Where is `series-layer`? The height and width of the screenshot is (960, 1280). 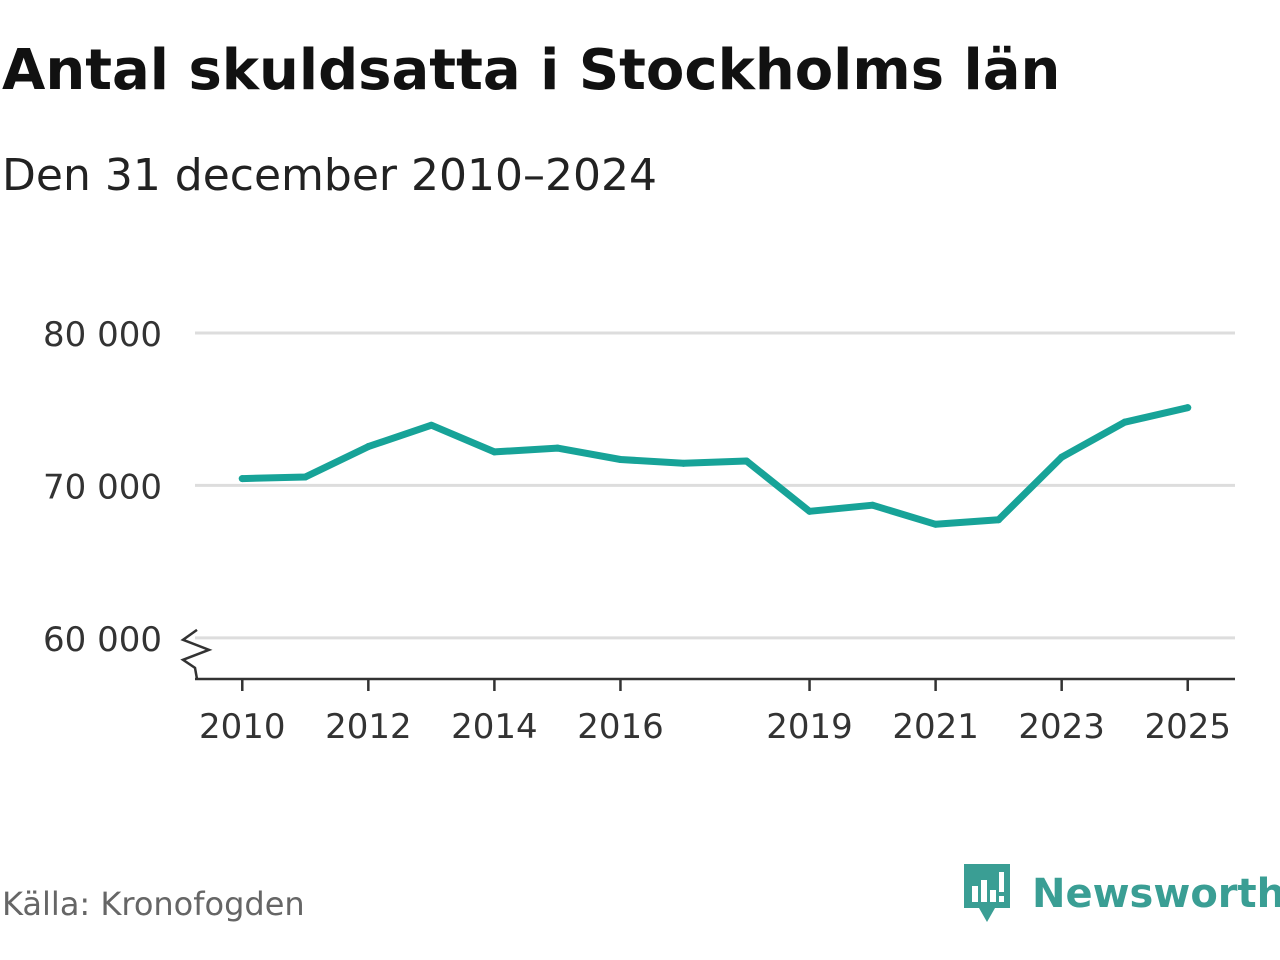 series-layer is located at coordinates (715, 466).